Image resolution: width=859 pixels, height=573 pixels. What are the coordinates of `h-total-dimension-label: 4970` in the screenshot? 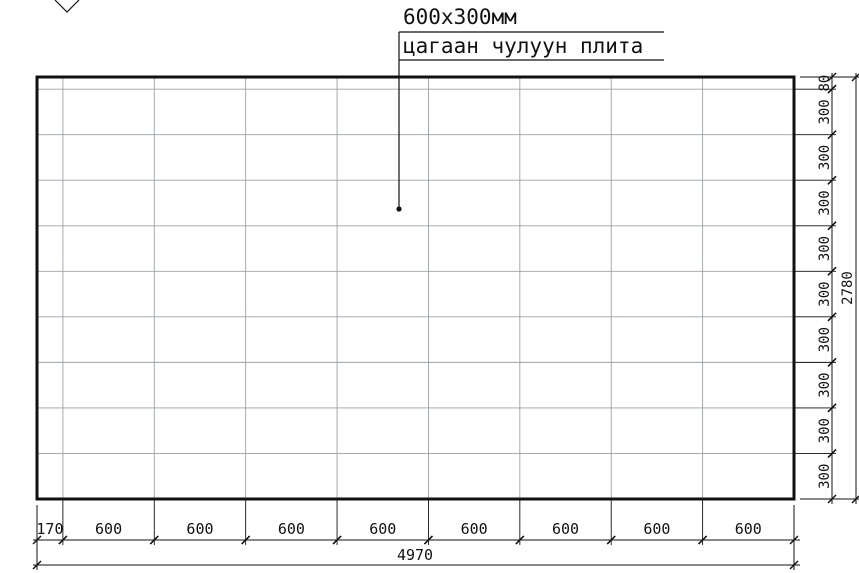 It's located at (415, 555).